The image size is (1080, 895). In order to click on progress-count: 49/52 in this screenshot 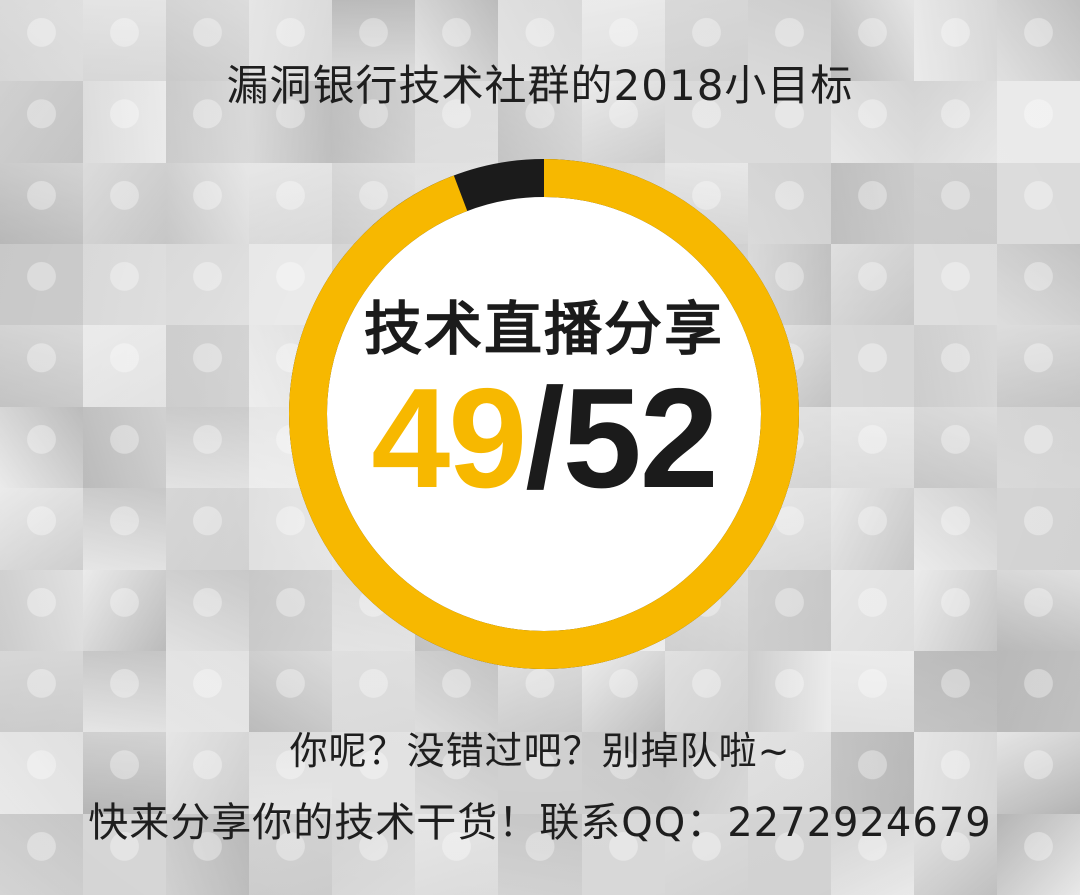, I will do `click(544, 439)`.